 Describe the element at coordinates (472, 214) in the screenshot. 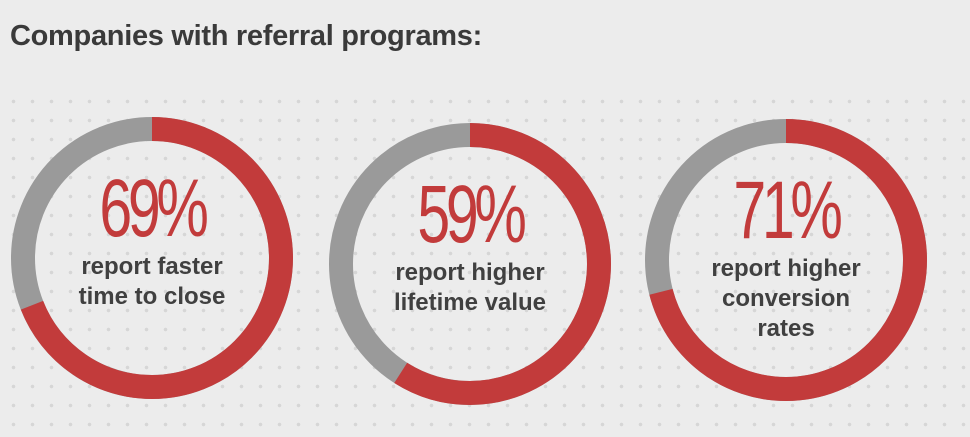

I see `percentage-value: 59%` at that location.